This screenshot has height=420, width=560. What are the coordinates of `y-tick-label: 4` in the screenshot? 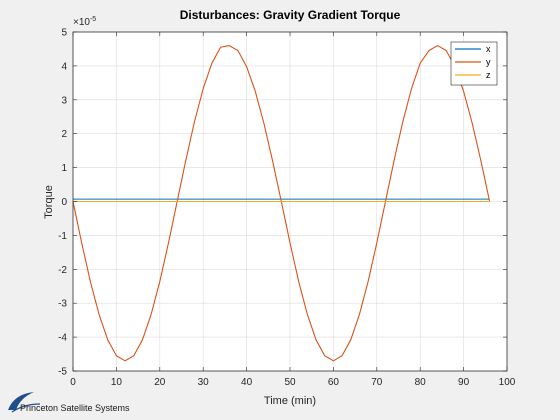 It's located at (64, 66).